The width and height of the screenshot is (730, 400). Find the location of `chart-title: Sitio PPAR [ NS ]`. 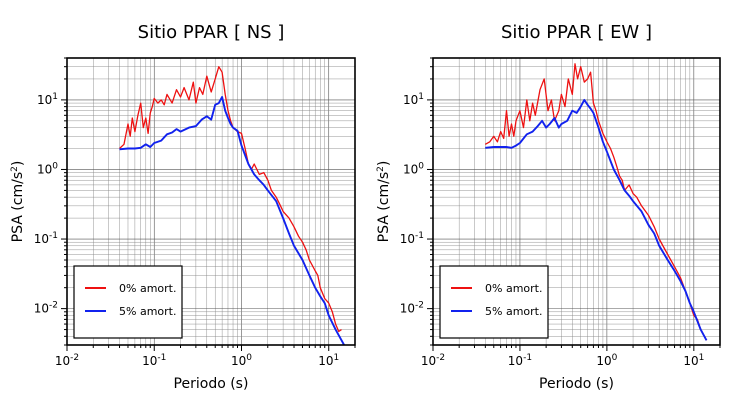

chart-title: Sitio PPAR [ NS ] is located at coordinates (211, 32).